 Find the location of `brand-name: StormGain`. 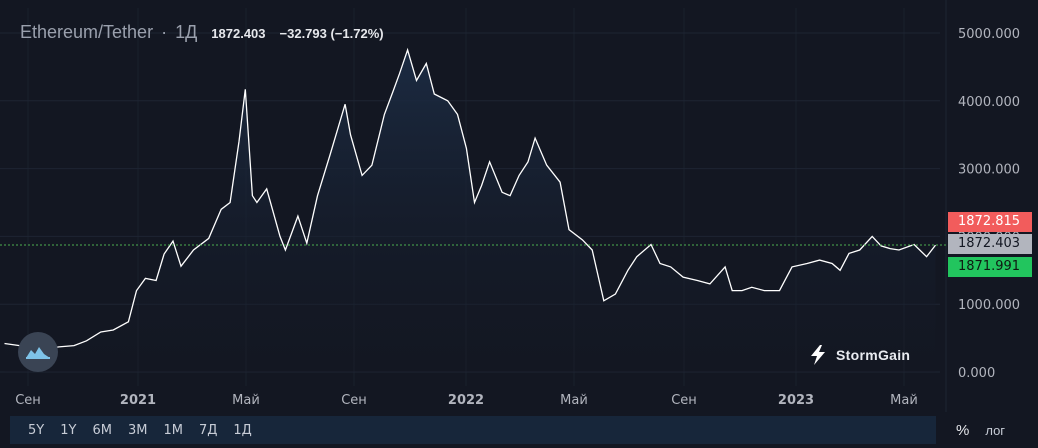

brand-name: StormGain is located at coordinates (873, 355).